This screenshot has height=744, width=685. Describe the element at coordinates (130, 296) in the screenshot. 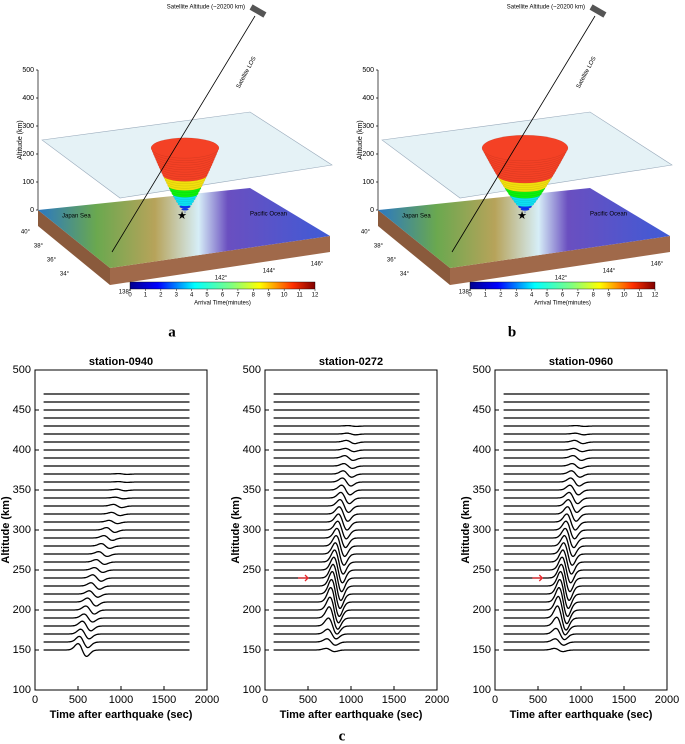

I see `colorbar-tick-label: 0` at that location.